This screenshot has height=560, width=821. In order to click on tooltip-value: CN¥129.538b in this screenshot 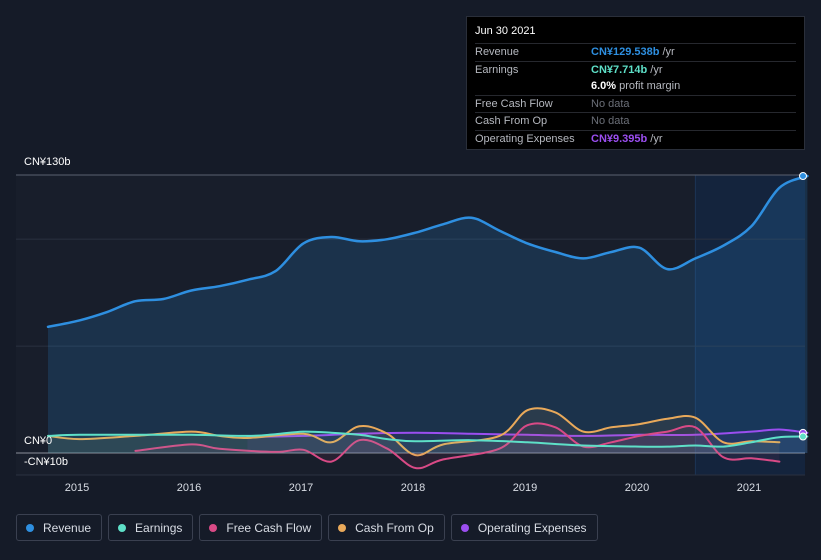, I will do `click(625, 52)`.